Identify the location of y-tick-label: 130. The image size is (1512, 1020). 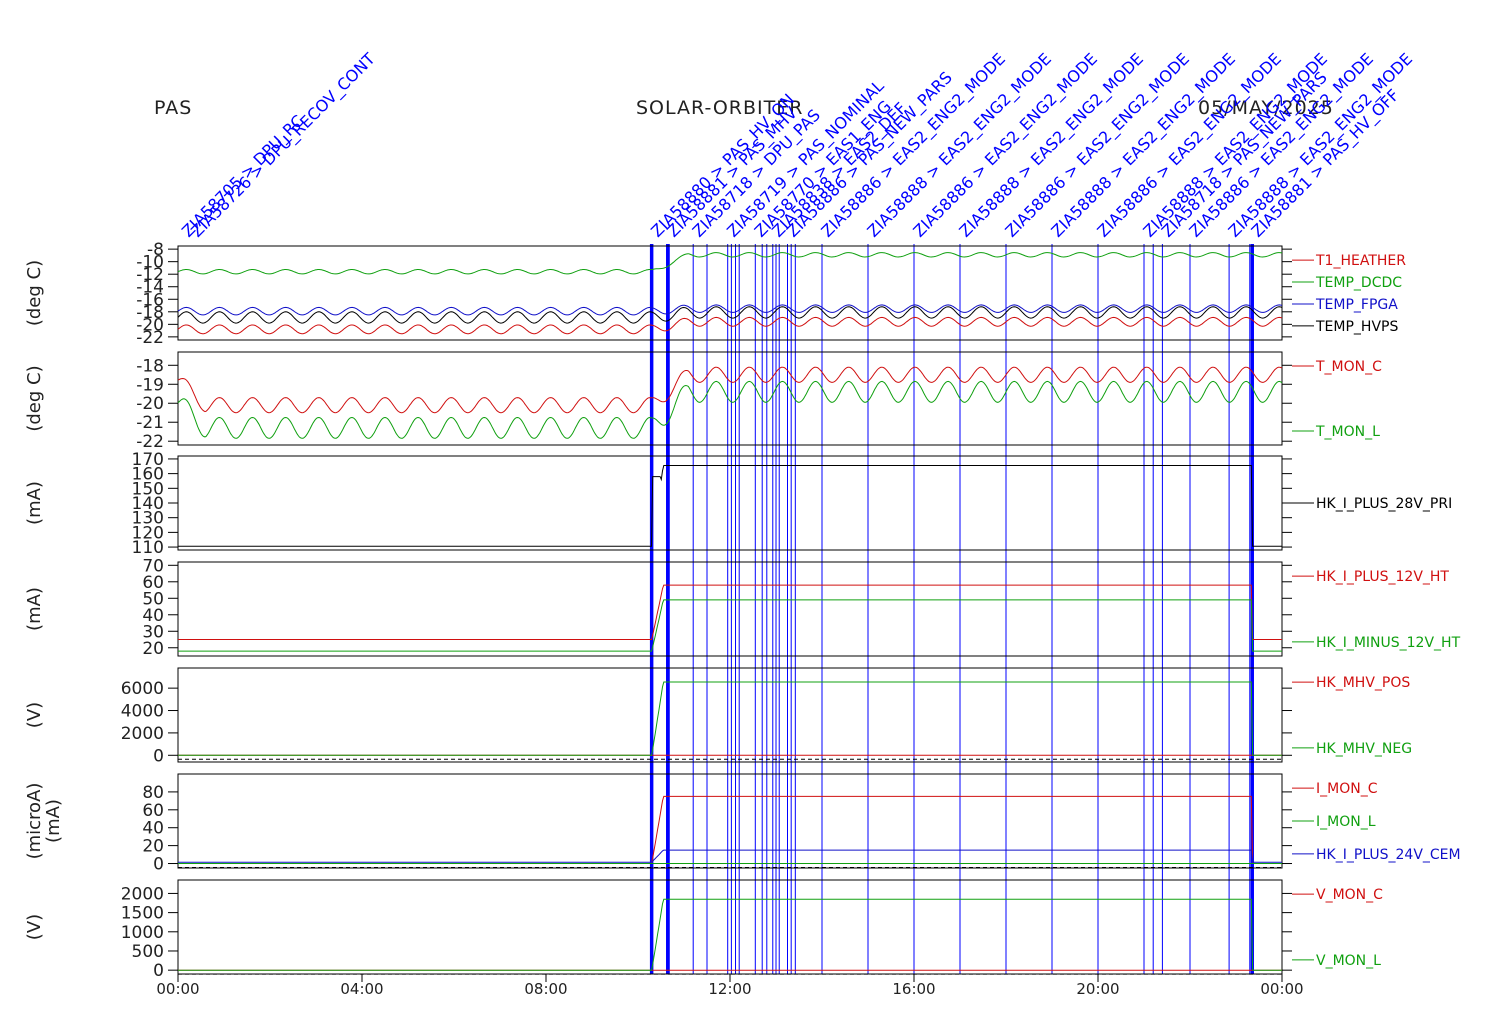
(148, 519).